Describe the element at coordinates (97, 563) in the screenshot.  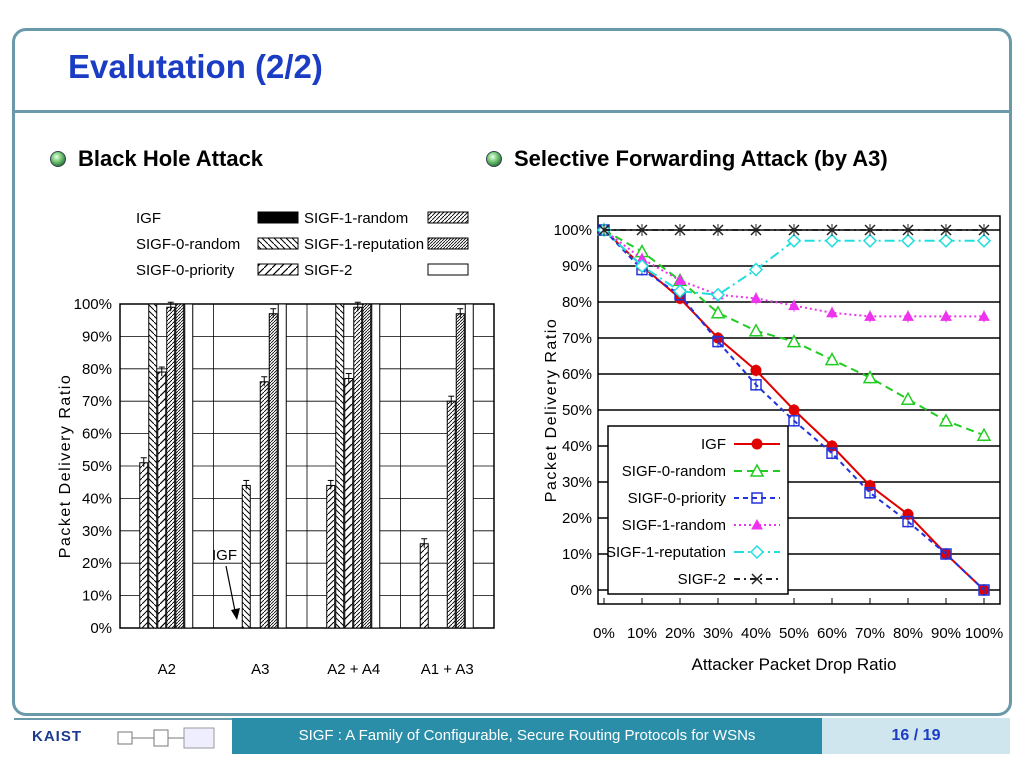
I see `y-tick-label: 20%` at that location.